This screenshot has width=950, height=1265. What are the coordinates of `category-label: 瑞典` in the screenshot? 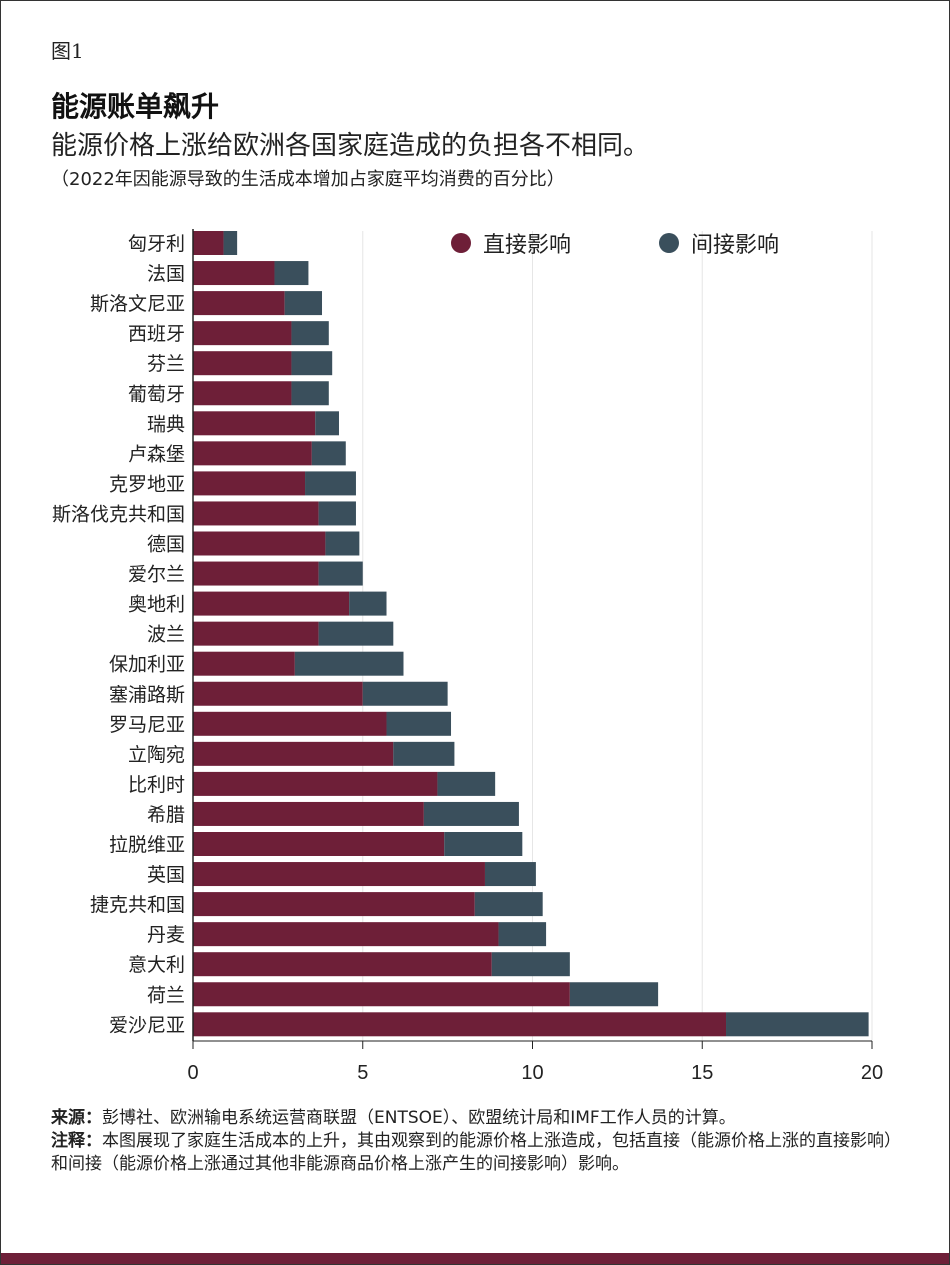 It's located at (166, 424).